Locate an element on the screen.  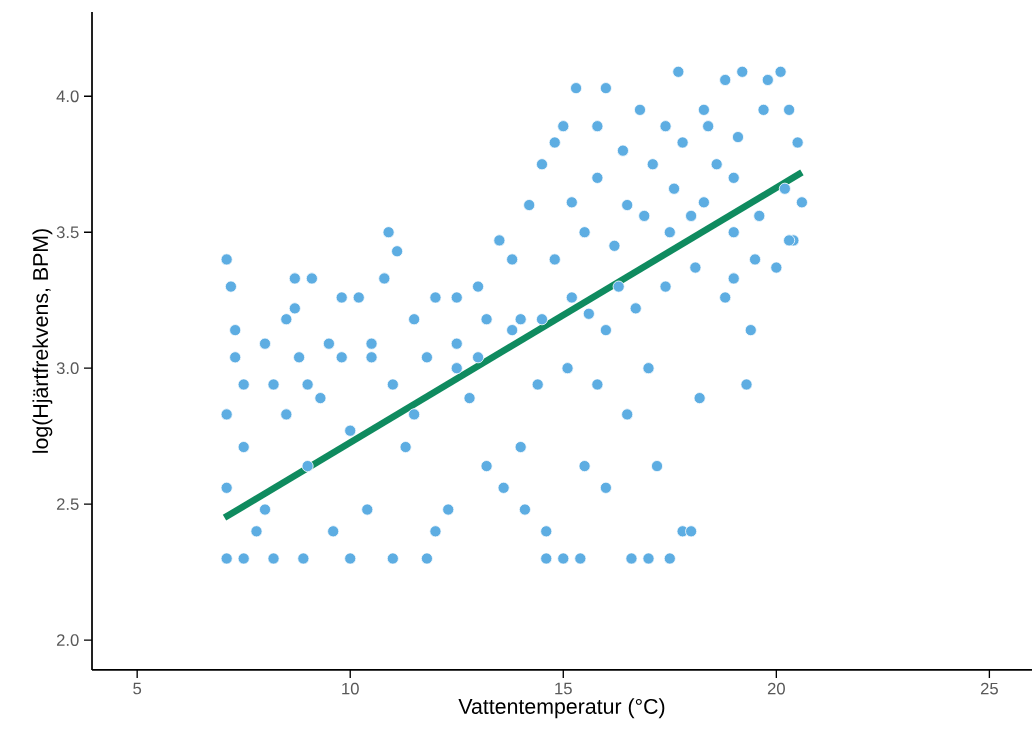
y-axis-title: log(Hjärtfrekvens, BPM) is located at coordinates (42, 341).